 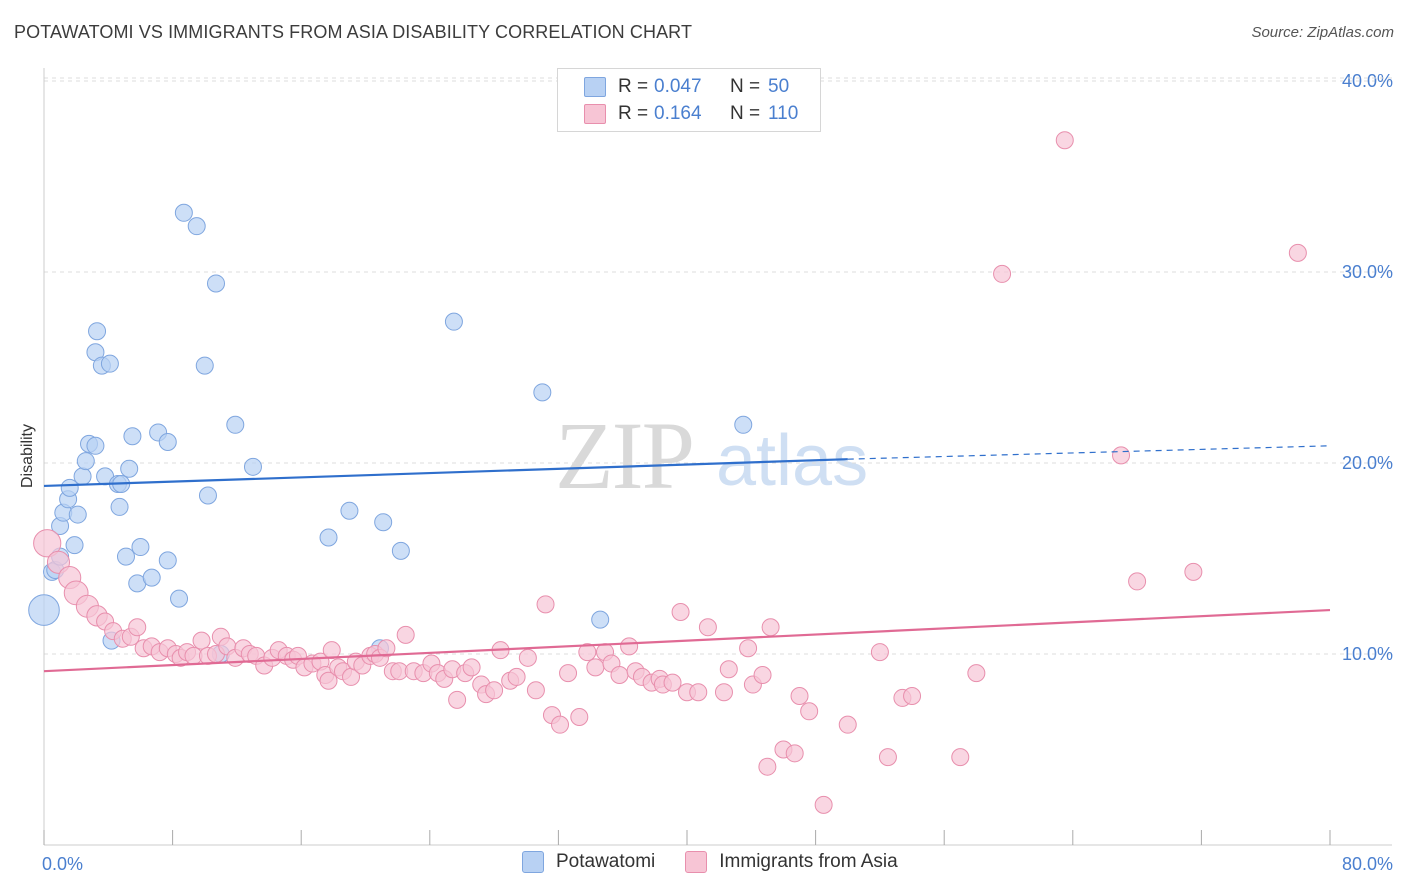 I want to click on series-legend-immigrants-asia: Immigrants from Asia, so click(x=791, y=862).